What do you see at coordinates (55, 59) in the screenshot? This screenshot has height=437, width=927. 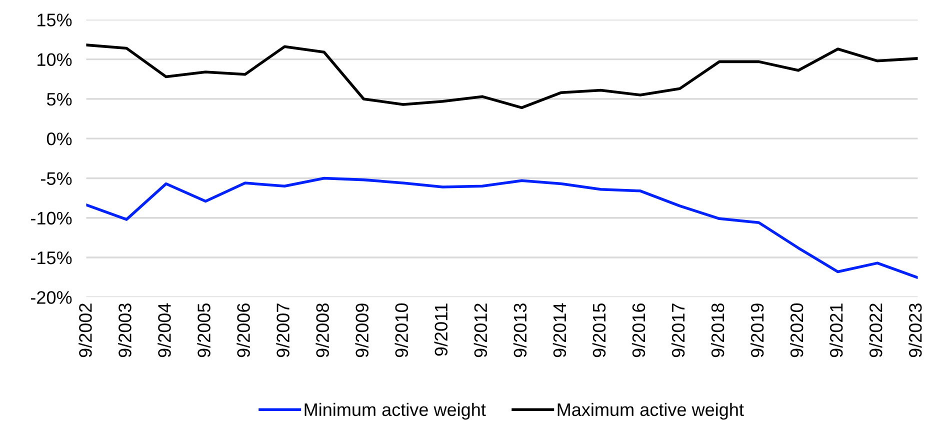 I see `y-tick-label: 10%` at bounding box center [55, 59].